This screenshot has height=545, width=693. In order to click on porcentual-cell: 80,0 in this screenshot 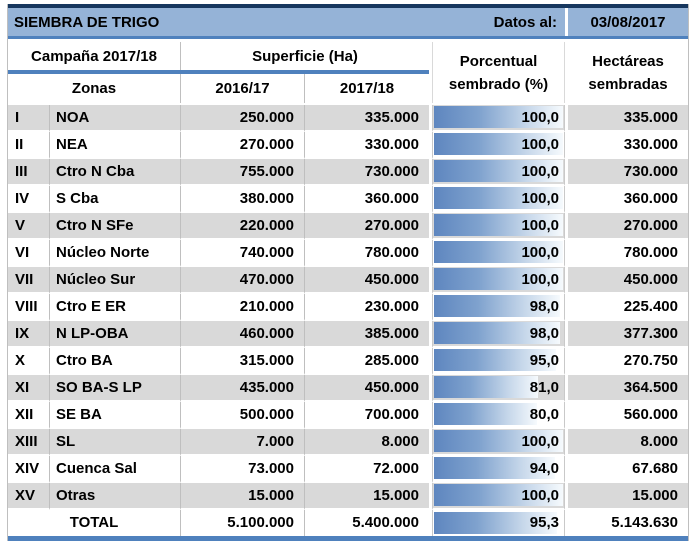, I will do `click(498, 415)`.